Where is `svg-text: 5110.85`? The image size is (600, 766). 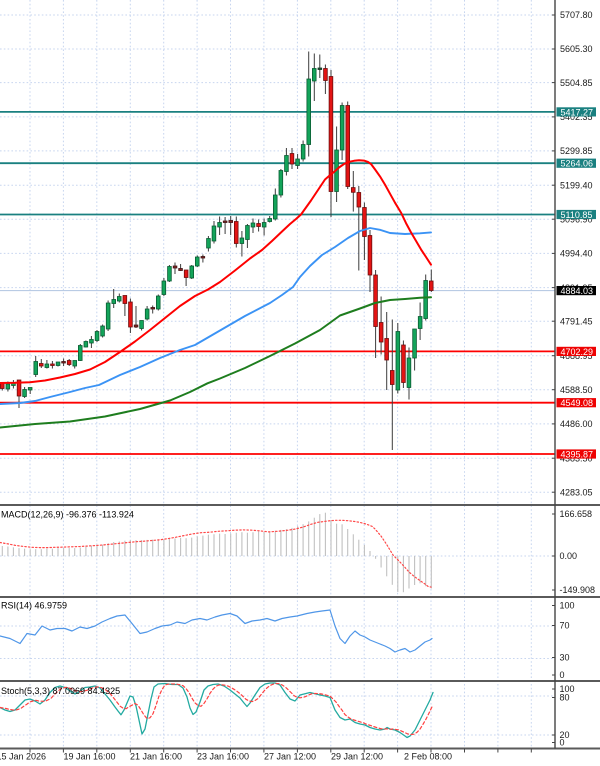
svg-text: 5110.85 is located at coordinates (577, 215).